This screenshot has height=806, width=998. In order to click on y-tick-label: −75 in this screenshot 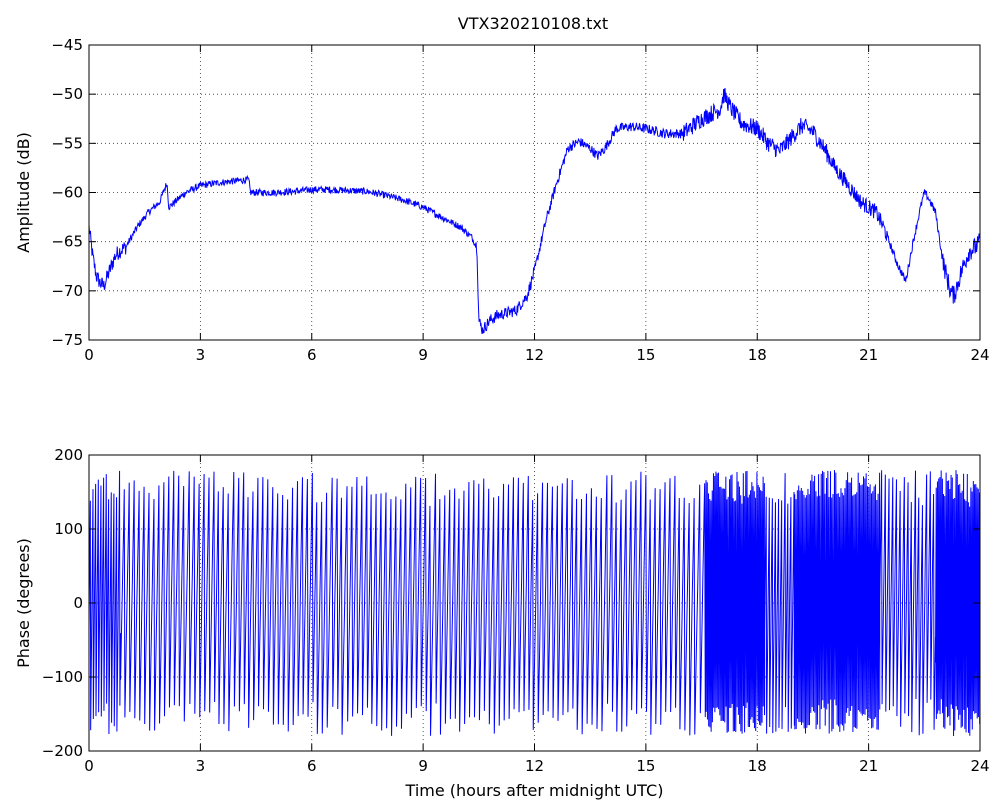, I will do `click(67, 340)`.